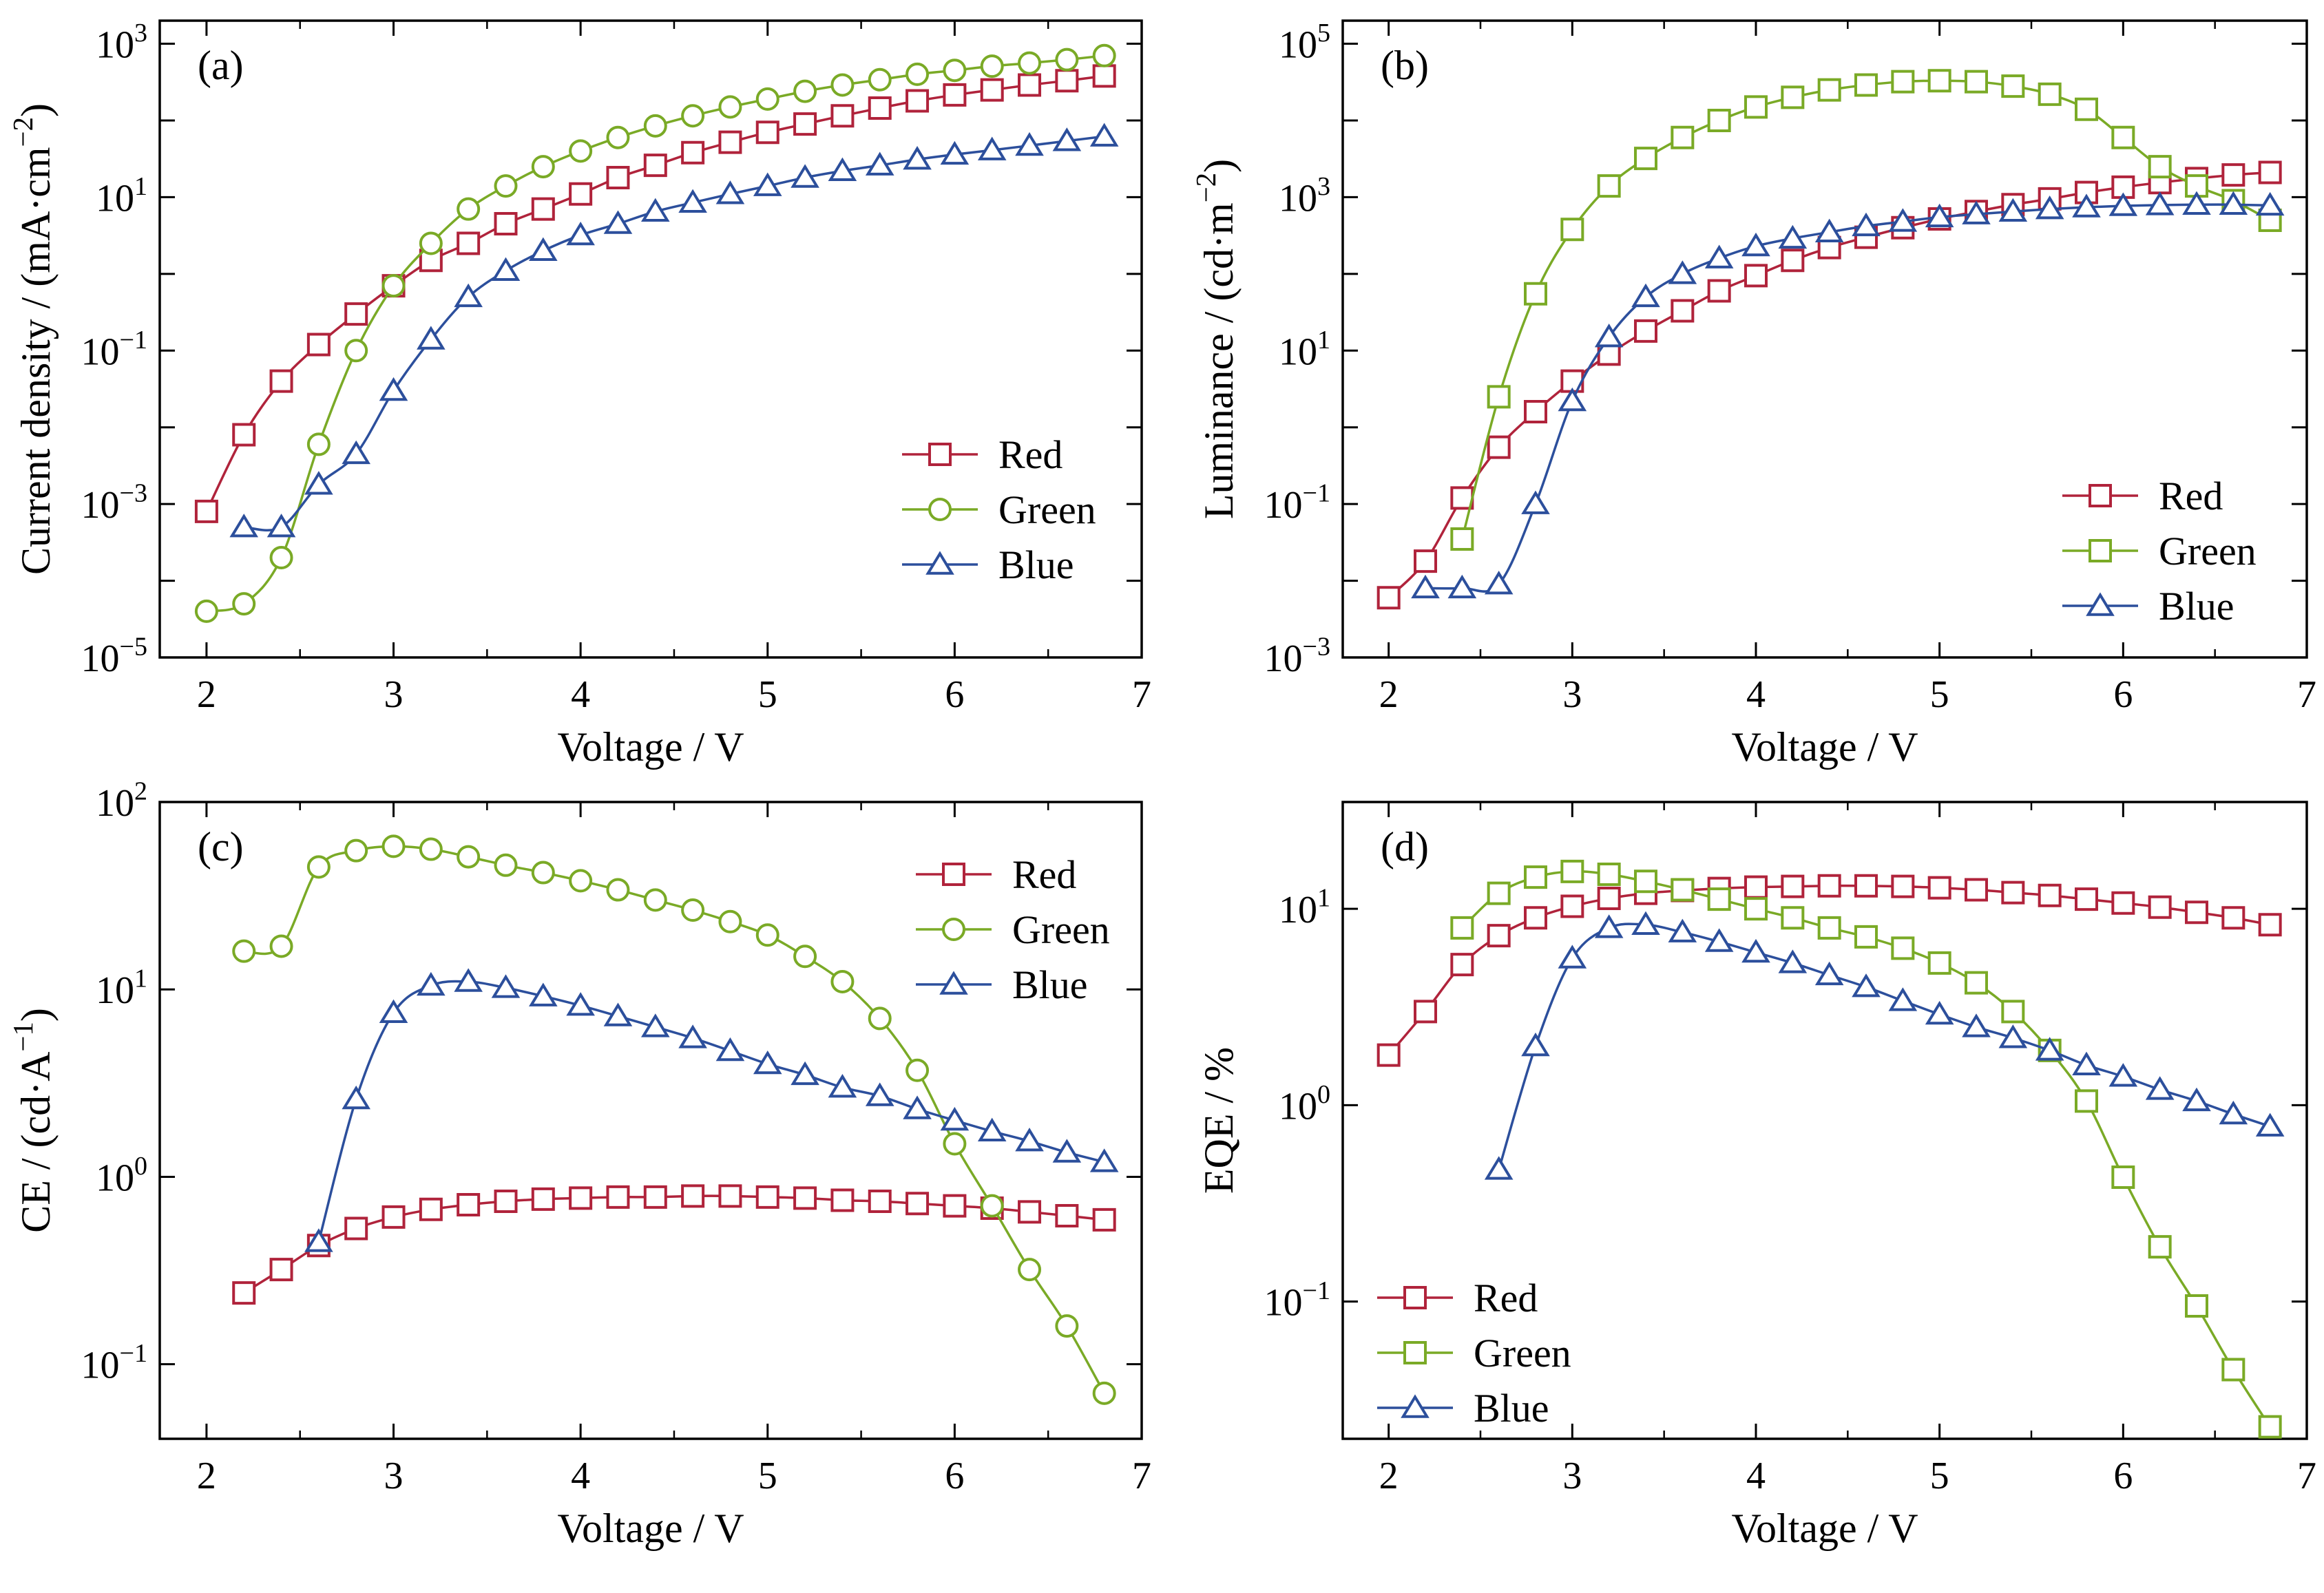  I want to click on legend: Red Green Blue, so click(1013, 930).